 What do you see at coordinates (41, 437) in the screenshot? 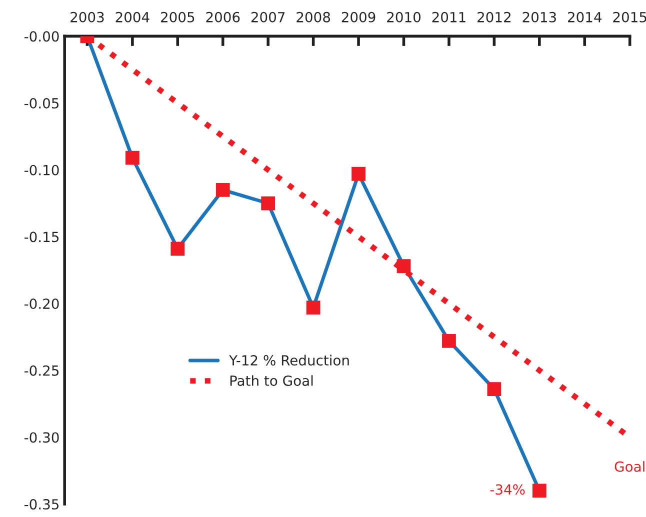
I see `y-tick-label: -0.30` at bounding box center [41, 437].